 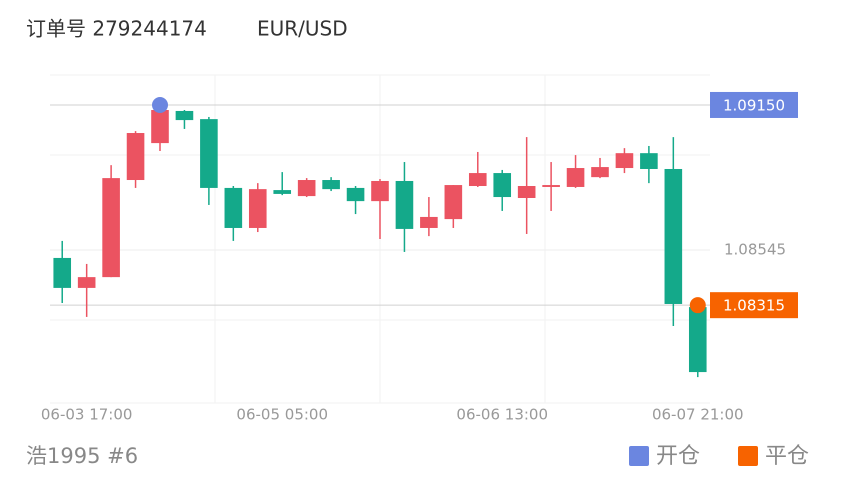 What do you see at coordinates (502, 415) in the screenshot?
I see `x-tick-label: 06-06 13:00` at bounding box center [502, 415].